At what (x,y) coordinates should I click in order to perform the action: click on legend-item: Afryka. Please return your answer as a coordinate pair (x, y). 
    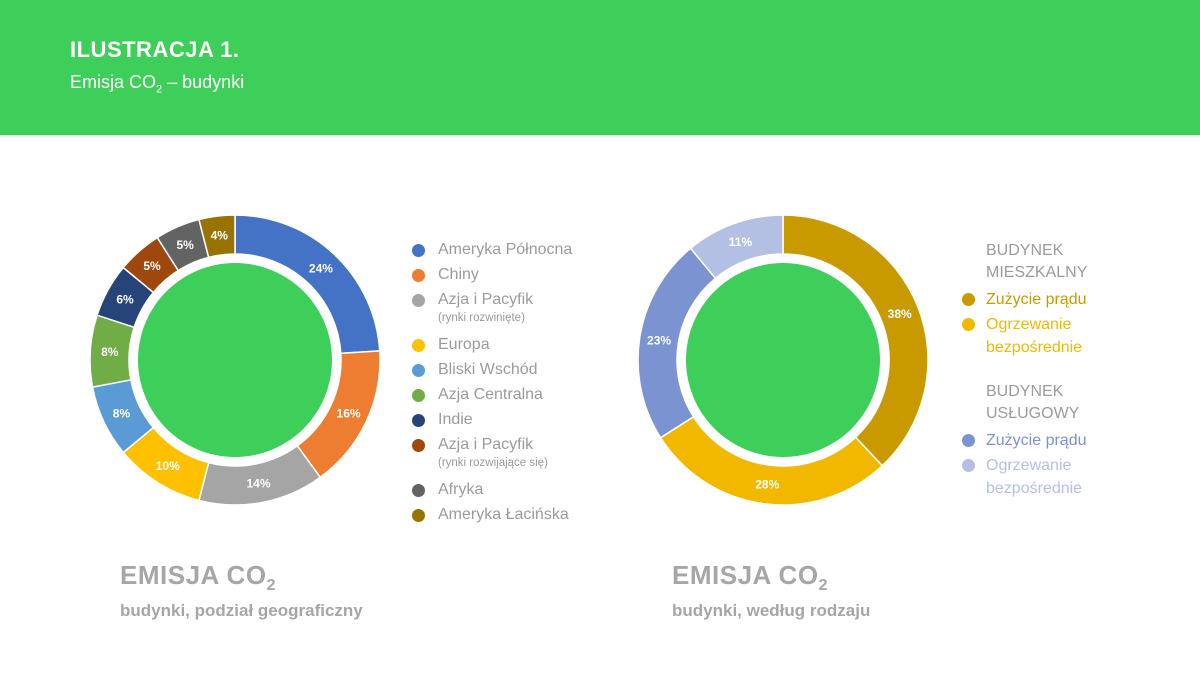
    Looking at the image, I should click on (512, 492).